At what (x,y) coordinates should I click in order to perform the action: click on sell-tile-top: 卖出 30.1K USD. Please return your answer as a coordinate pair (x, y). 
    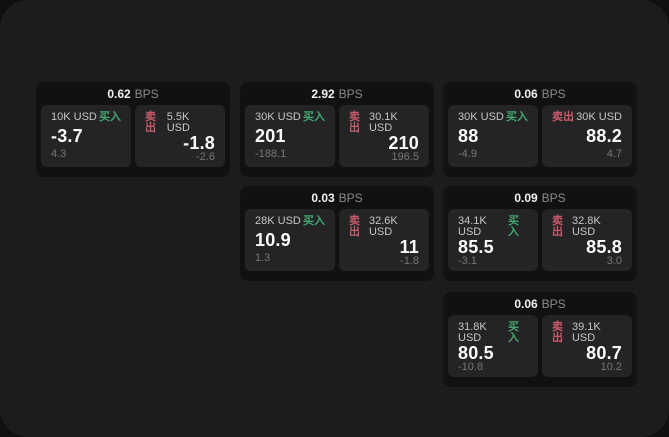
    Looking at the image, I should click on (384, 123).